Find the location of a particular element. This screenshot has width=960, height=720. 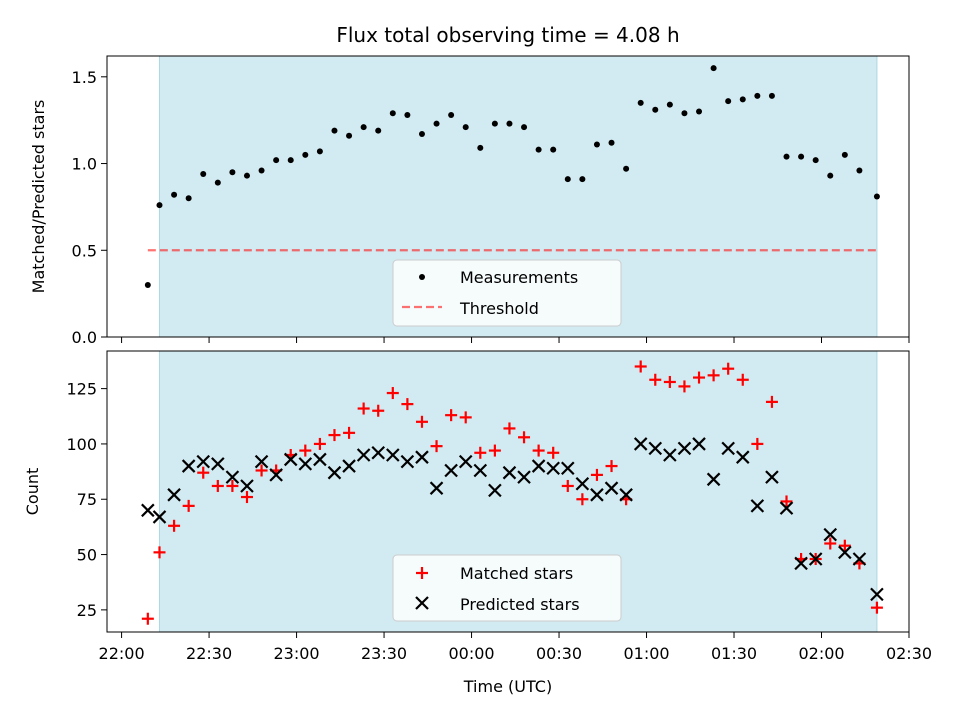

count-legend-box is located at coordinates (507, 588).